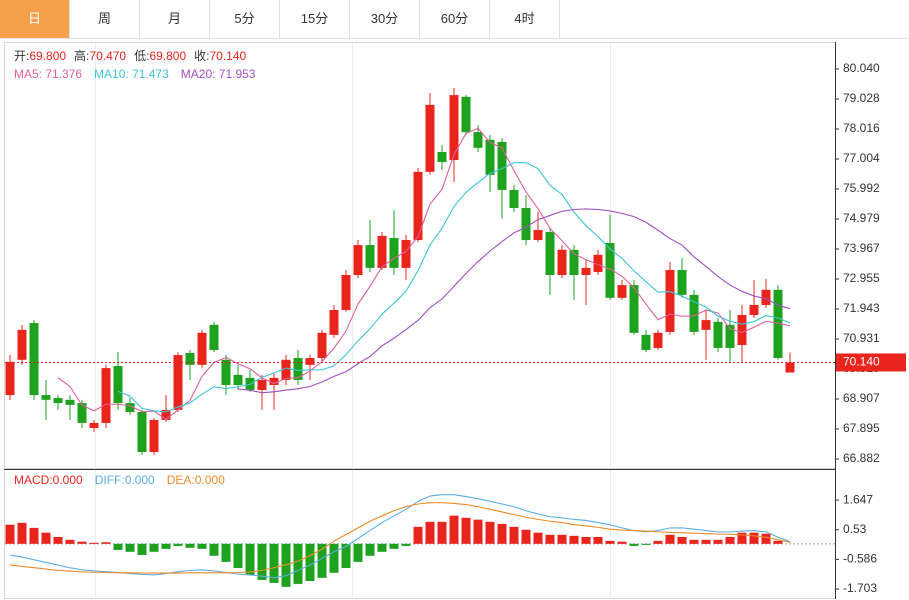  What do you see at coordinates (861, 458) in the screenshot?
I see `y-tick-label: 66.882` at bounding box center [861, 458].